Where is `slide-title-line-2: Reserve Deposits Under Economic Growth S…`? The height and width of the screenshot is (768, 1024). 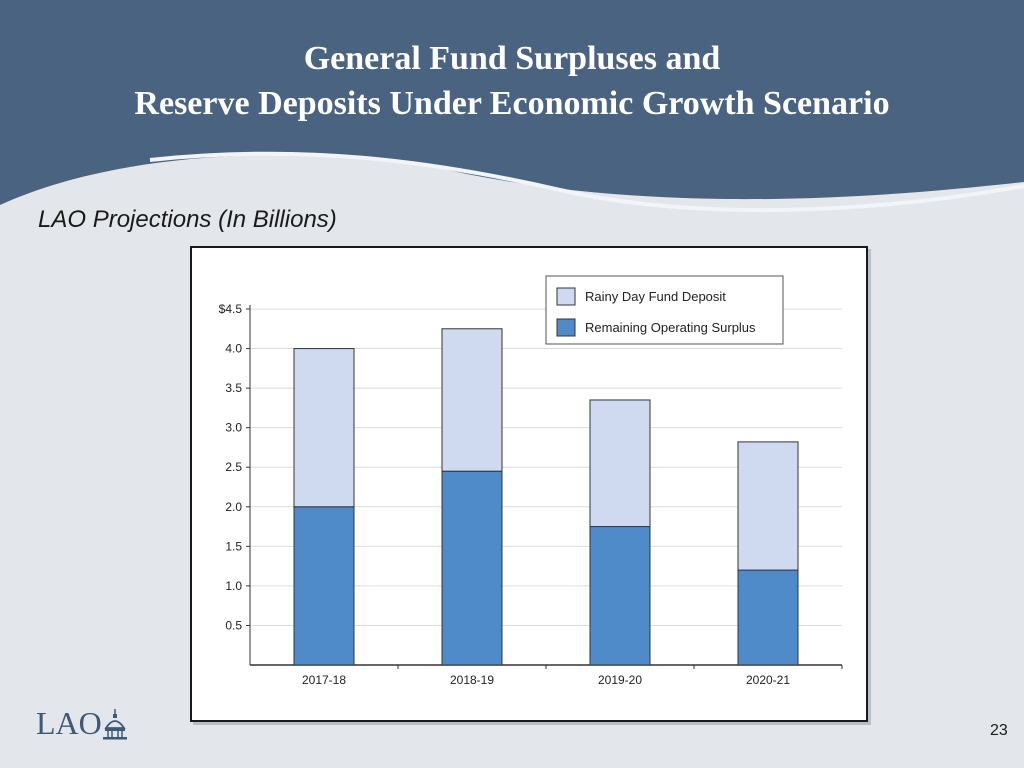
slide-title-line-2: Reserve Deposits Under Economic Growth S… is located at coordinates (512, 103).